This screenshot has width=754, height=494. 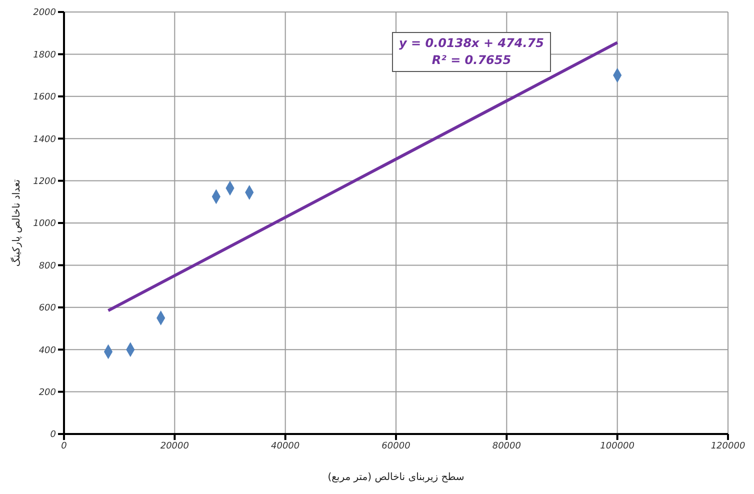 What do you see at coordinates (44, 139) in the screenshot?
I see `y-tick-label: 1400` at bounding box center [44, 139].